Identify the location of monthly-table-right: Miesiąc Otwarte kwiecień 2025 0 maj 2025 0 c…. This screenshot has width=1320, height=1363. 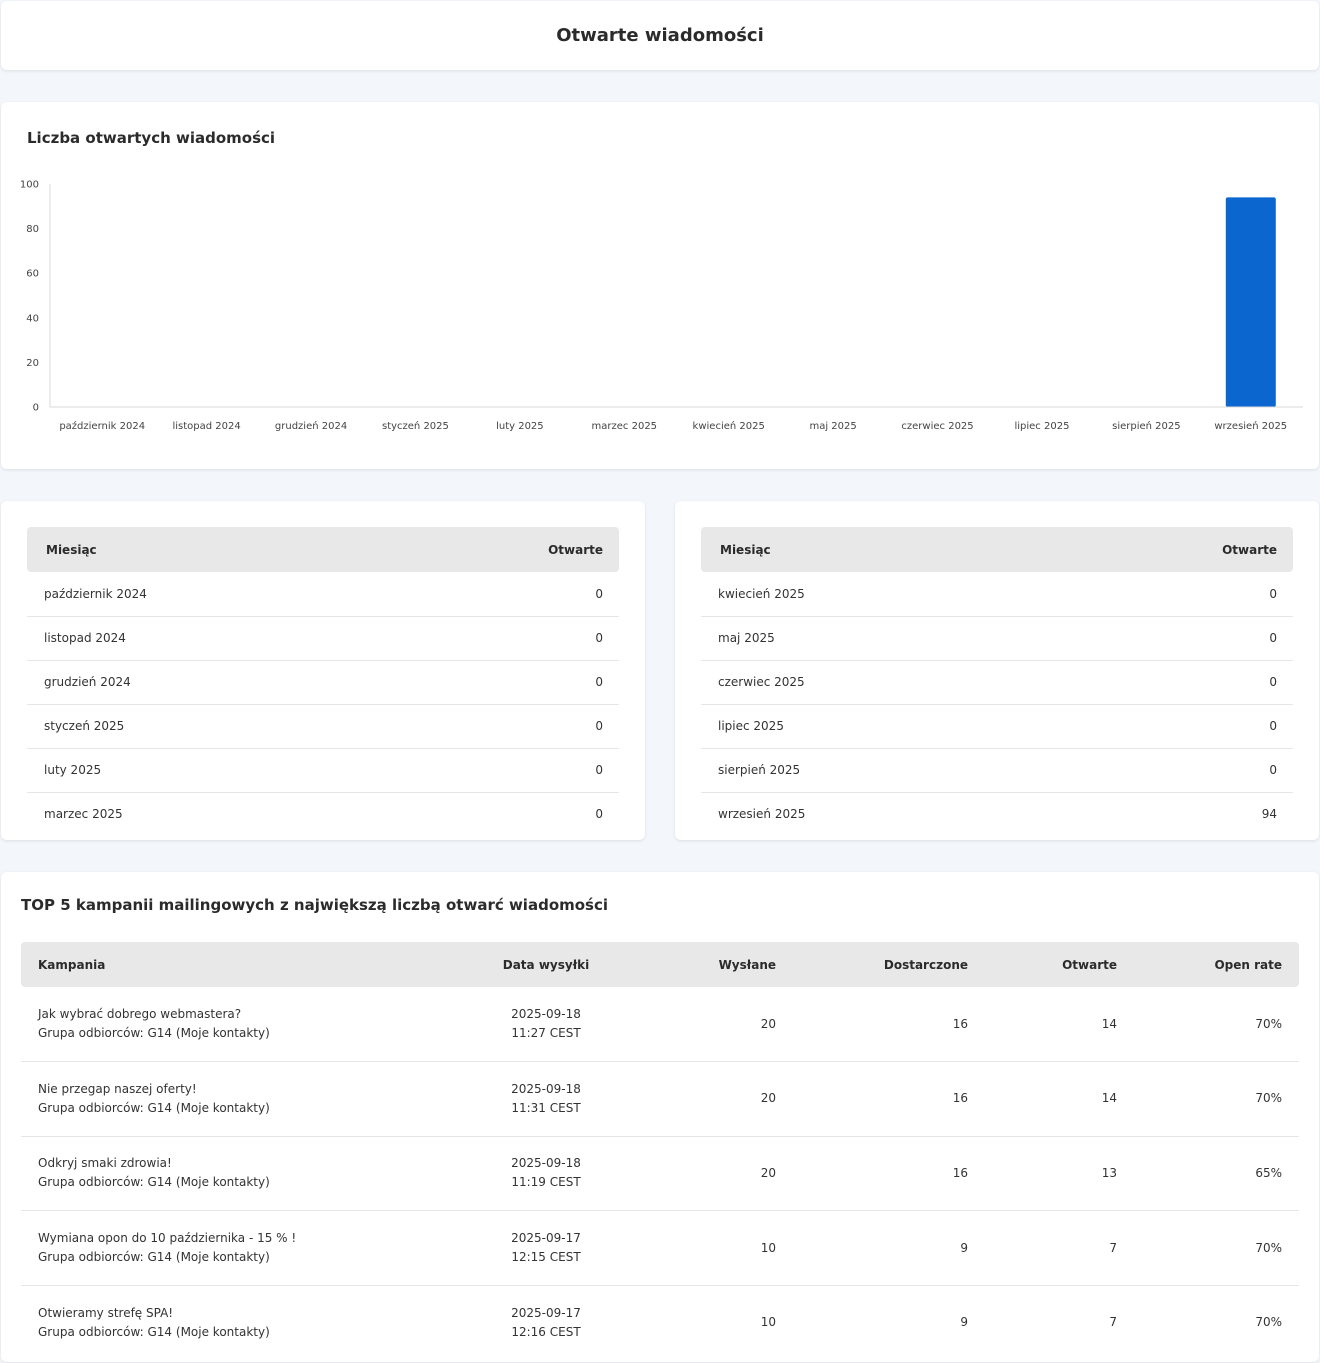
(997, 681).